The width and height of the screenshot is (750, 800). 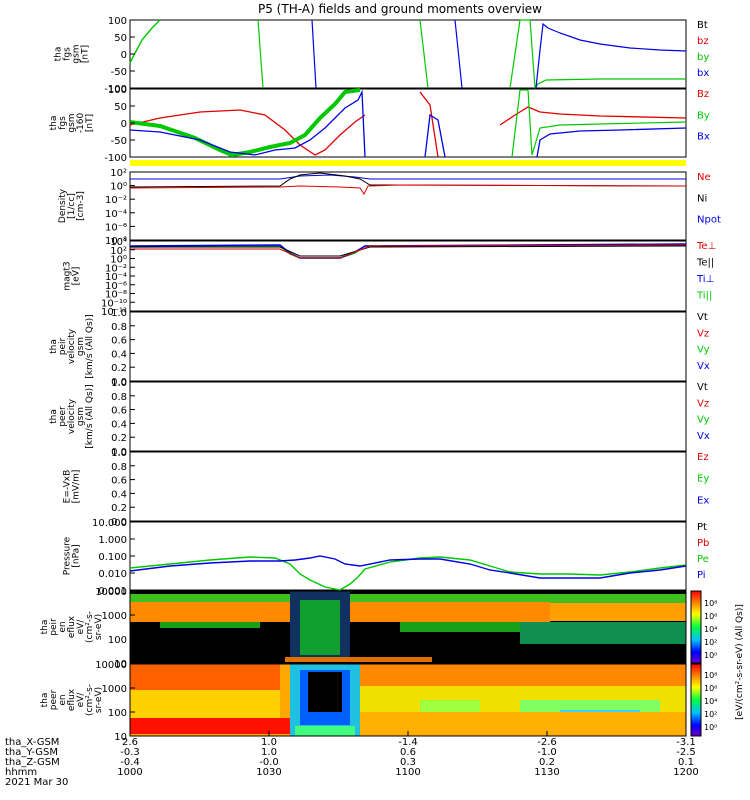 I want to click on series-By, so click(x=245, y=123).